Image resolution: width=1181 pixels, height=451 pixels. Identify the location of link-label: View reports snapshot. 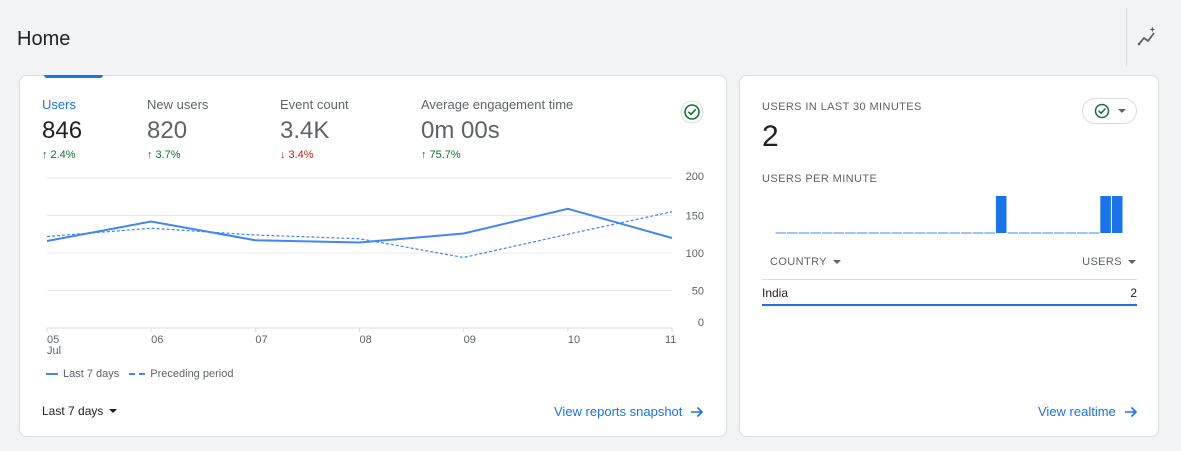
(618, 411).